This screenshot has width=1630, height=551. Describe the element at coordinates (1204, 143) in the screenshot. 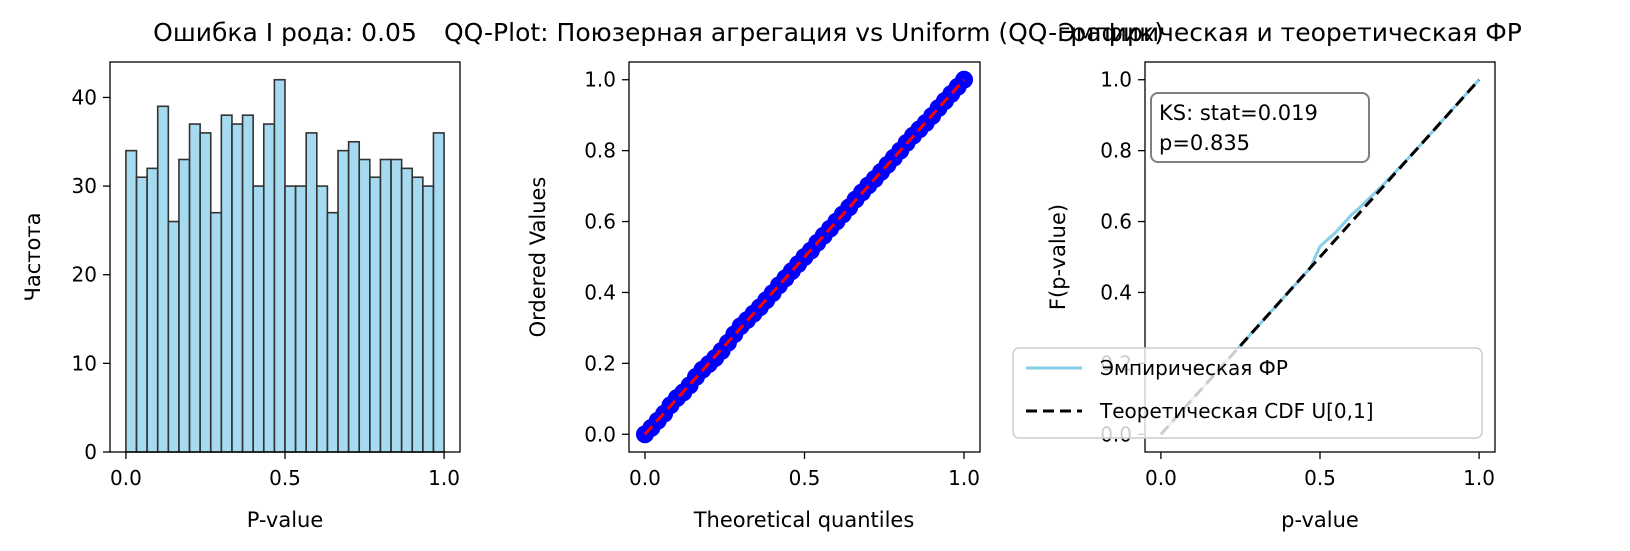

I see `ks-p-text: p=0.835` at that location.